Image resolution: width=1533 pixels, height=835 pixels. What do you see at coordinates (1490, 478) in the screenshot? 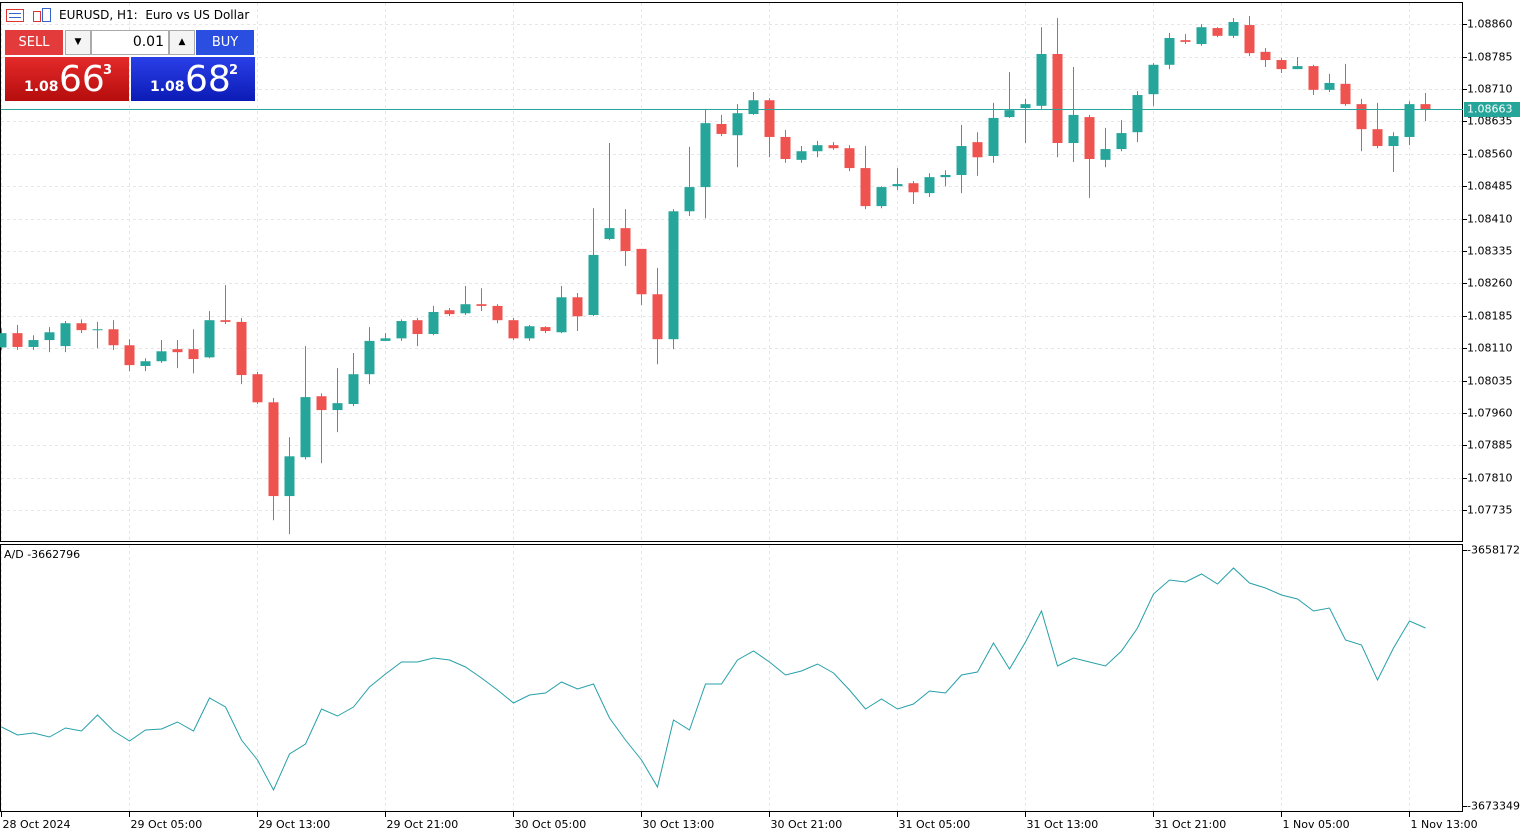
I see `y-tick-label: 1.07810` at bounding box center [1490, 478].